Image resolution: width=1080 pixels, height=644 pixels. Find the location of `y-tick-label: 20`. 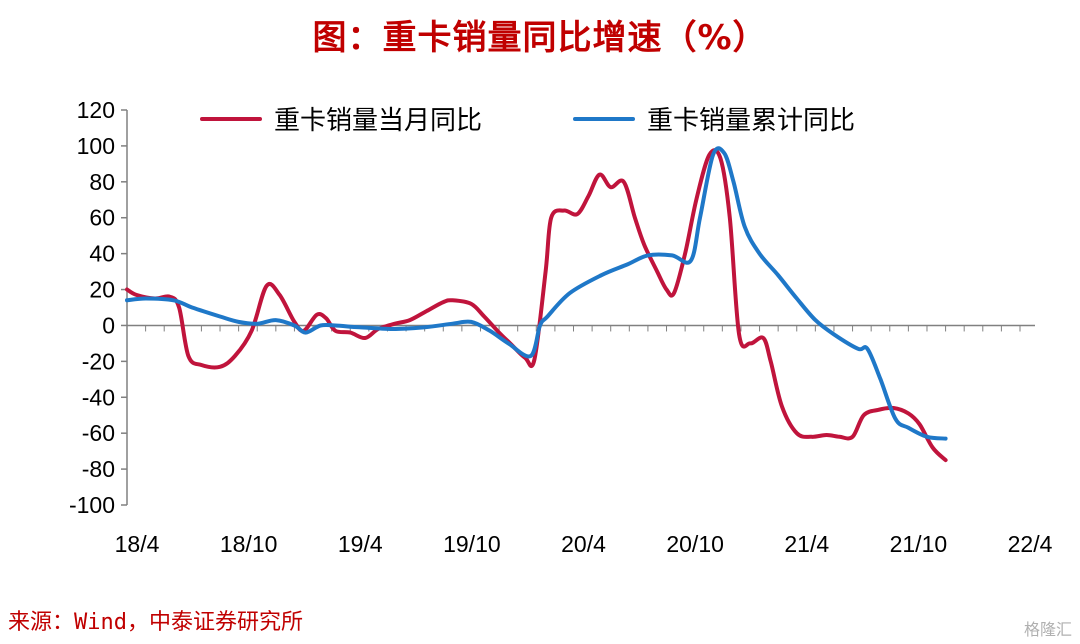

y-tick-label: 20 is located at coordinates (102, 290).